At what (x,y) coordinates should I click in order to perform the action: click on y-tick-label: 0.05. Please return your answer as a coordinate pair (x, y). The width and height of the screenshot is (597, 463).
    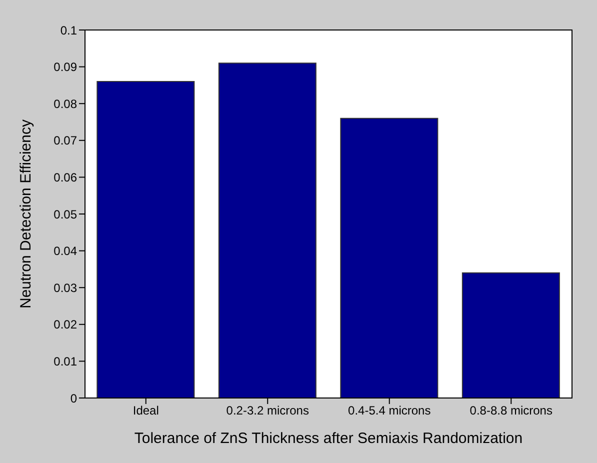
    Looking at the image, I should click on (66, 214).